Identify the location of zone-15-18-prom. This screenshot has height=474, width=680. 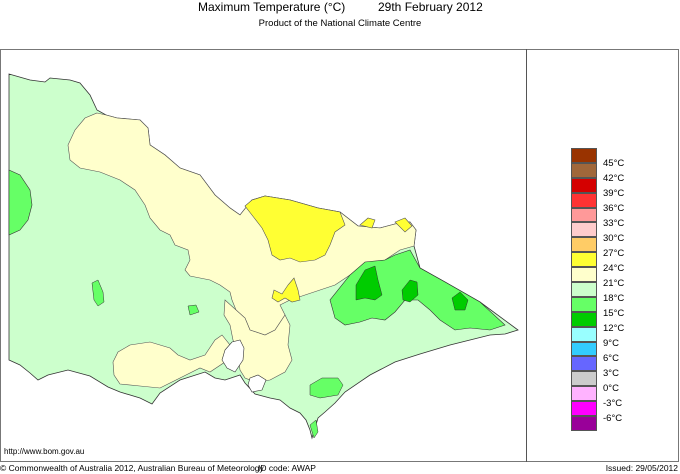
(314, 429).